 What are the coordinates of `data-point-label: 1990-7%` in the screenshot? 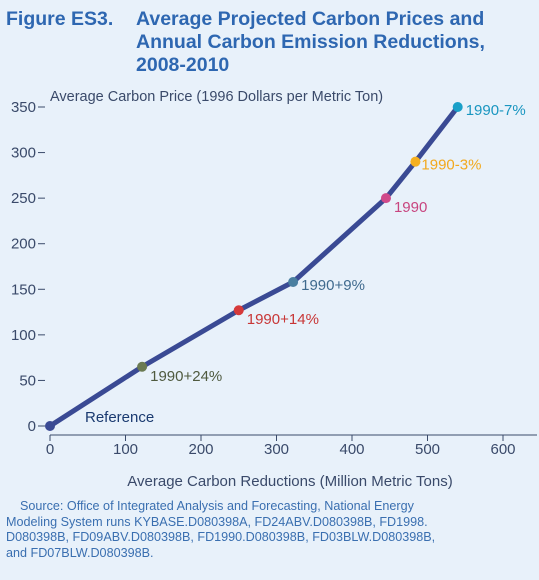 It's located at (496, 110).